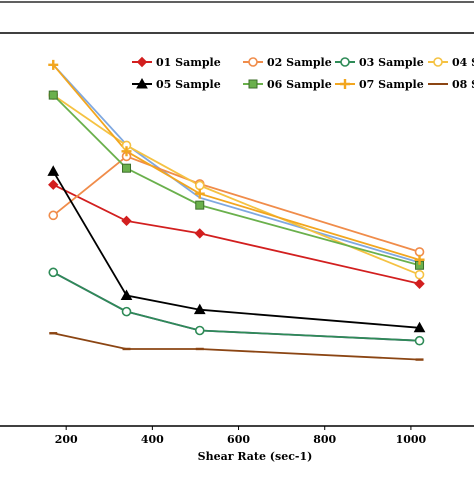 This screenshot has height=478, width=474. Describe the element at coordinates (200, 205) in the screenshot. I see `data-point-s6-p3` at that location.